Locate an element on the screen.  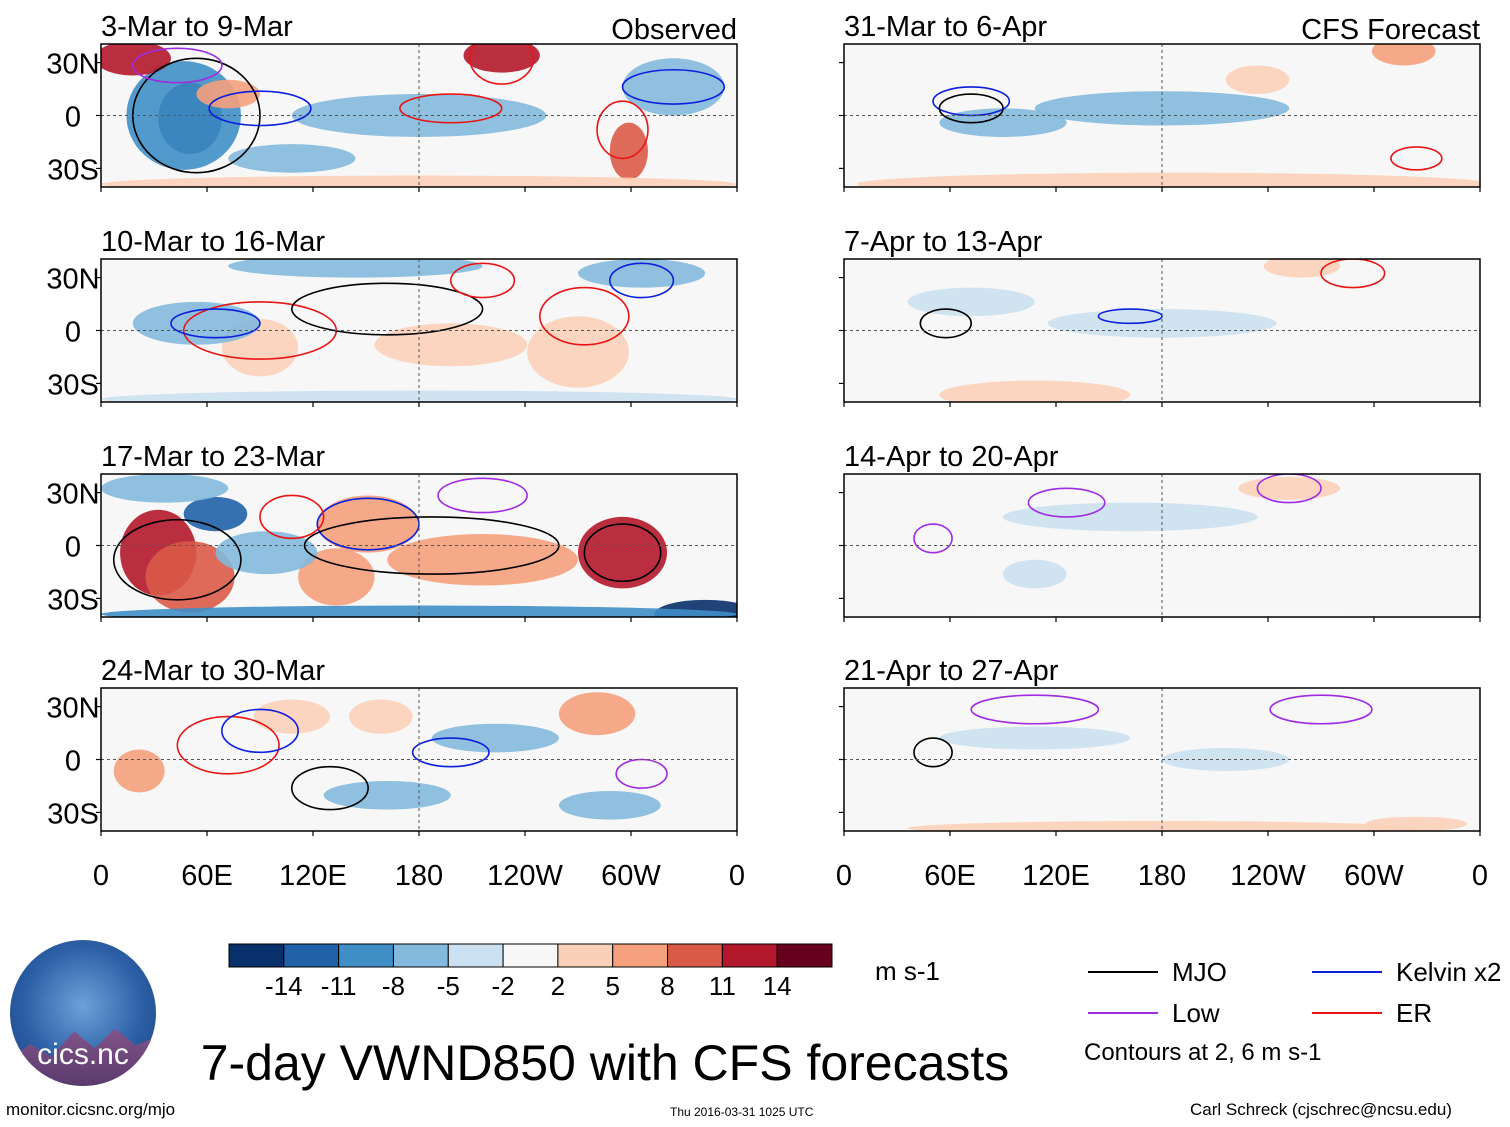
colorbar-tick-label: -5 is located at coordinates (448, 986).